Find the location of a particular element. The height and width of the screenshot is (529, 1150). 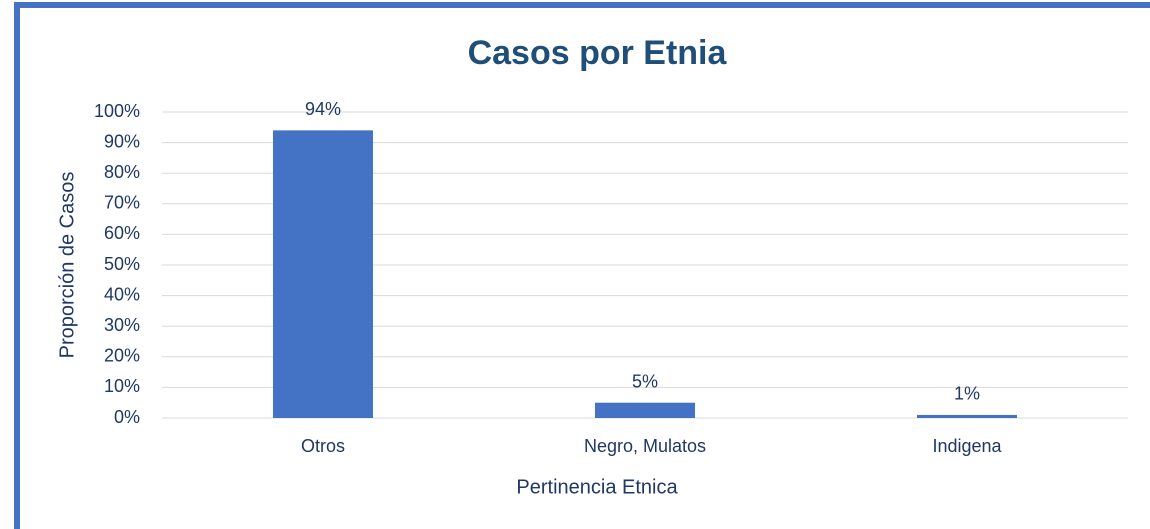

x-tick-label: Indigena is located at coordinates (967, 446).